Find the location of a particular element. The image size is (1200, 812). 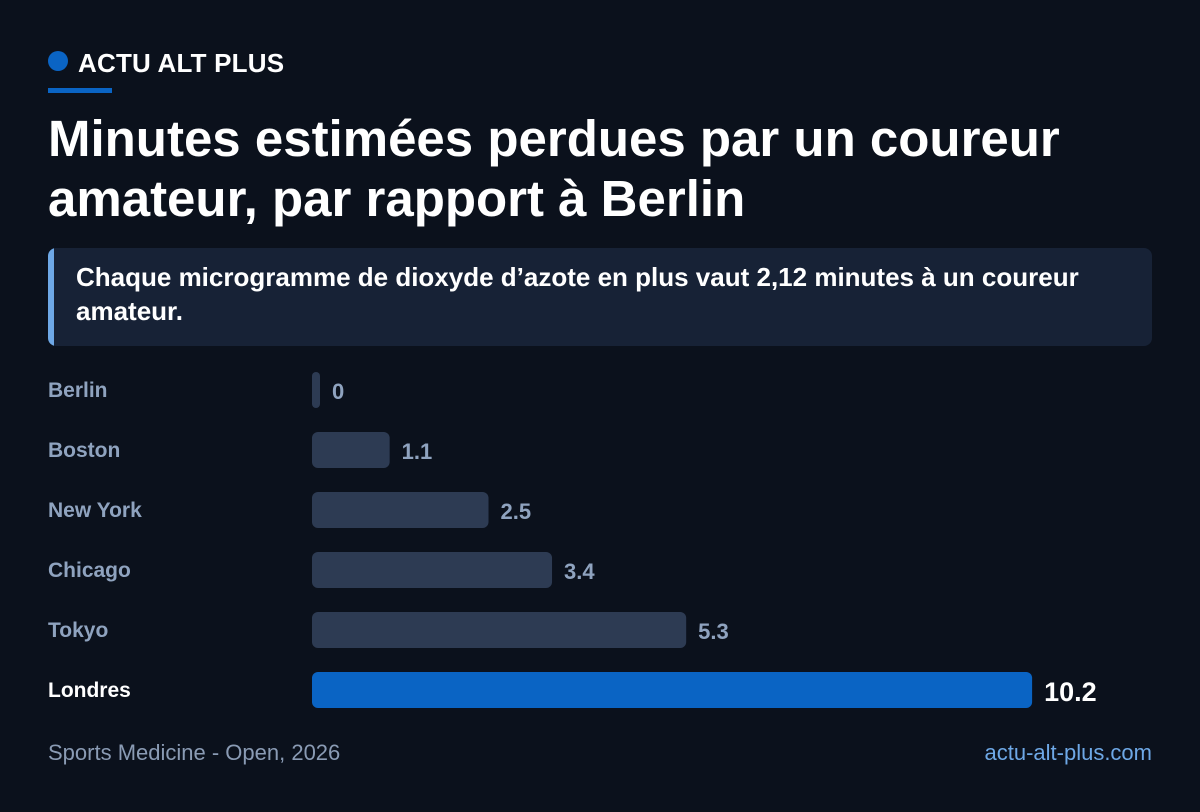

category-label: New York is located at coordinates (95, 510).